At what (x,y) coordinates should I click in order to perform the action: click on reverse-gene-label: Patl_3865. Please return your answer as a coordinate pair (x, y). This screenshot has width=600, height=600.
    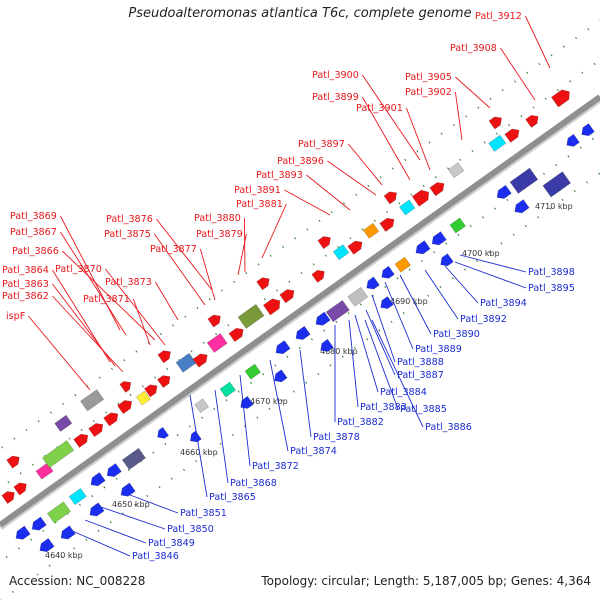
    Looking at the image, I should click on (232, 497).